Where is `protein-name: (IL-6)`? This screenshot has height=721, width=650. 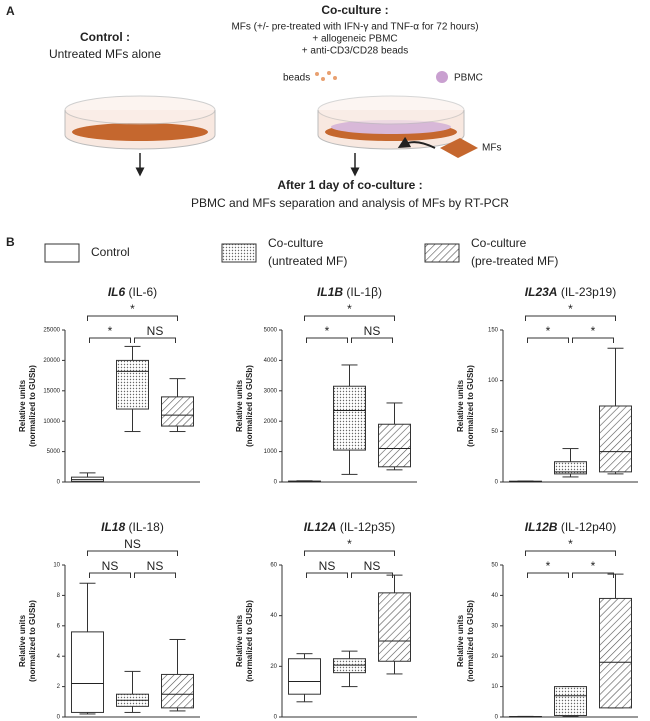 protein-name: (IL-6) is located at coordinates (143, 292).